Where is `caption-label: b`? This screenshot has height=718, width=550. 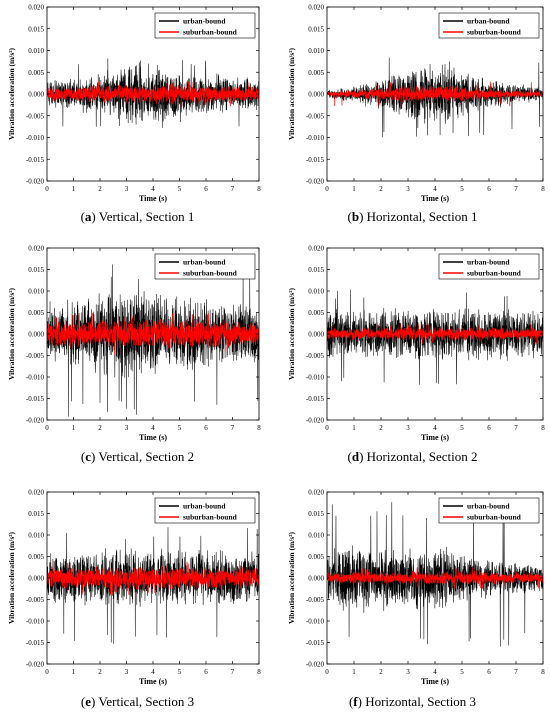 caption-label: b is located at coordinates (355, 216).